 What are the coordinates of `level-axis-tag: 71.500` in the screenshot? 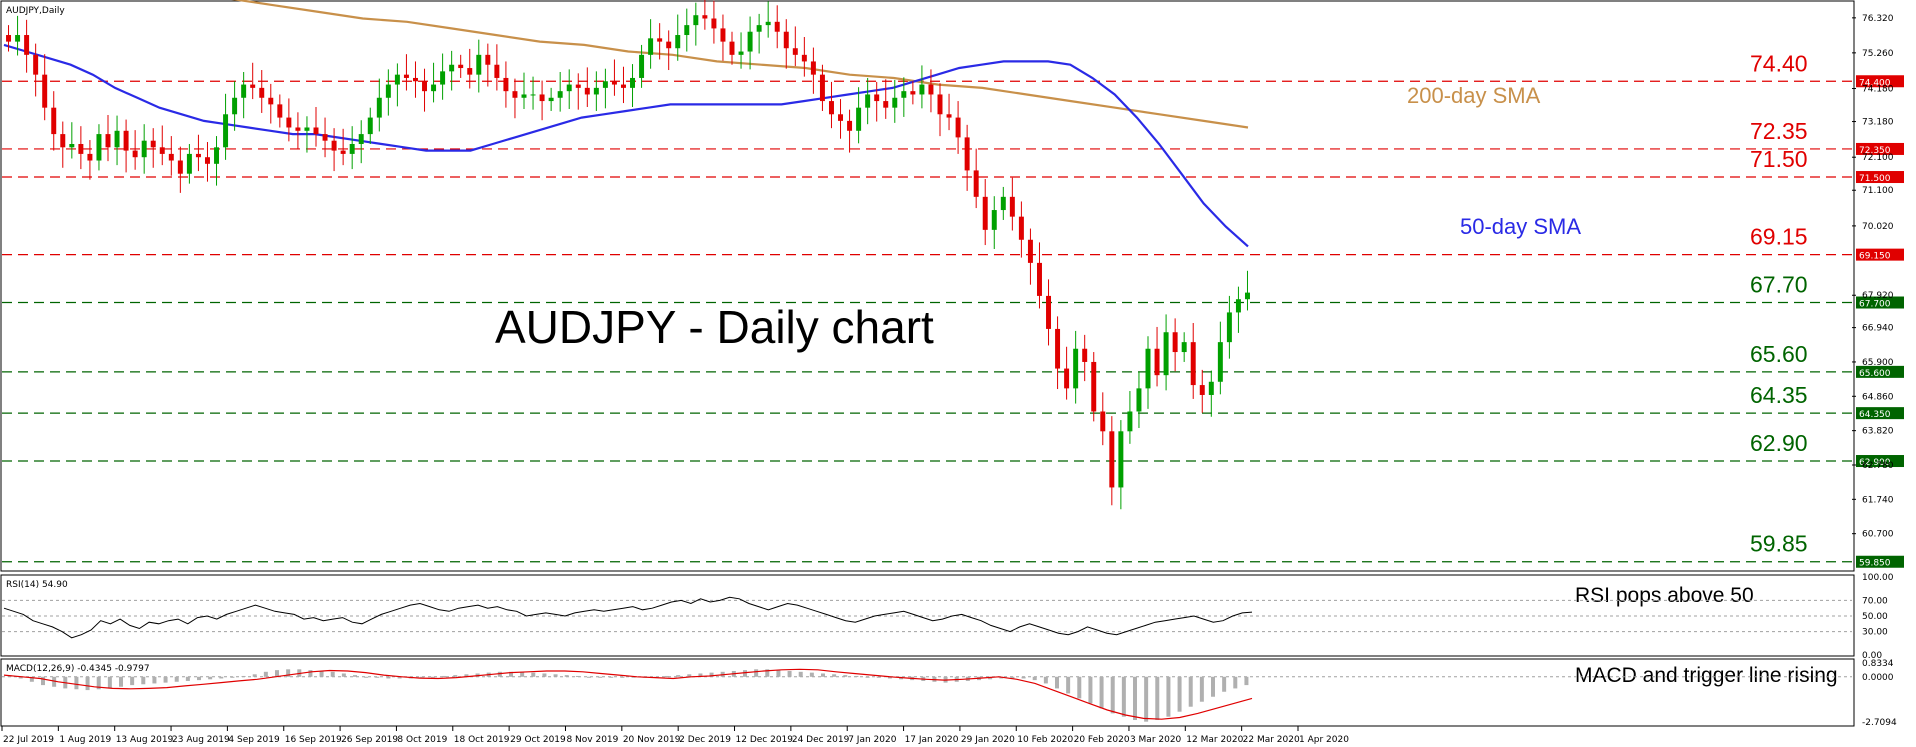 It's located at (1875, 179).